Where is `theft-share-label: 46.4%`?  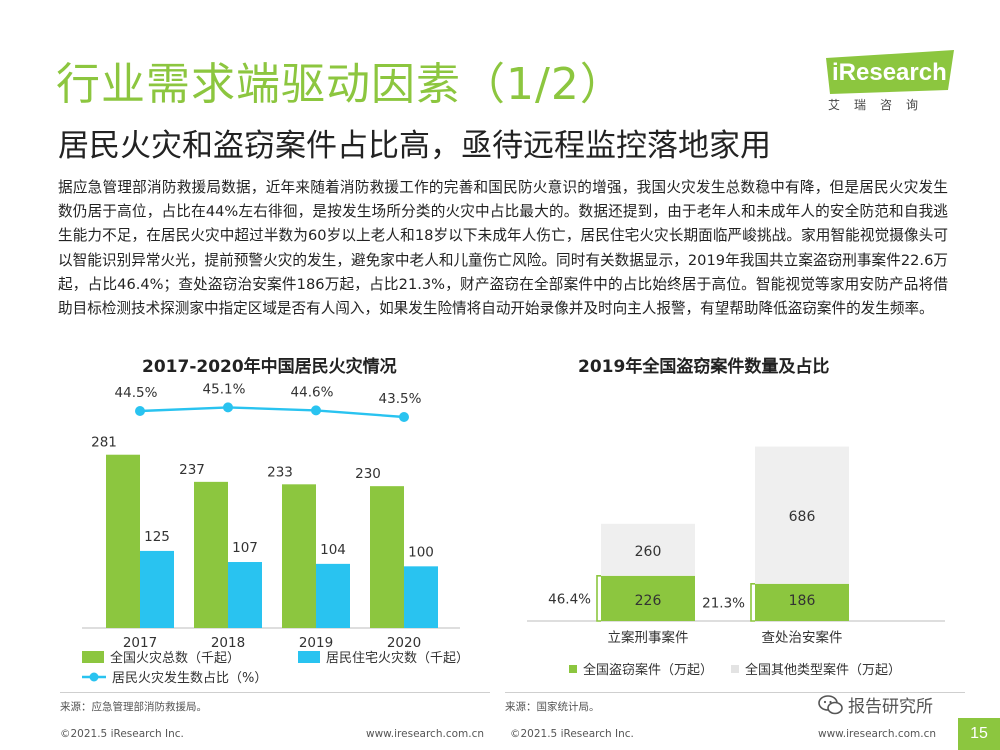
theft-share-label: 46.4% is located at coordinates (569, 599).